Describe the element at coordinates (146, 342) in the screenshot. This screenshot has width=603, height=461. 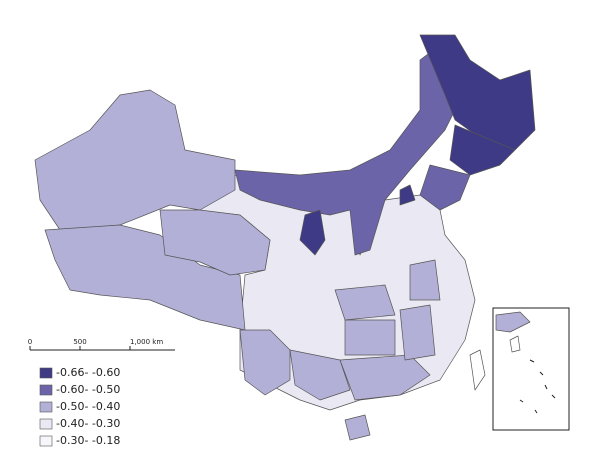
I see `scale-label: 1,000 km` at that location.